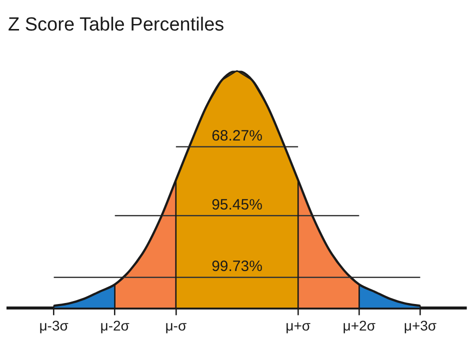 The image size is (474, 344). Describe the element at coordinates (115, 325) in the screenshot. I see `x-tick-label: μ-2σ` at that location.